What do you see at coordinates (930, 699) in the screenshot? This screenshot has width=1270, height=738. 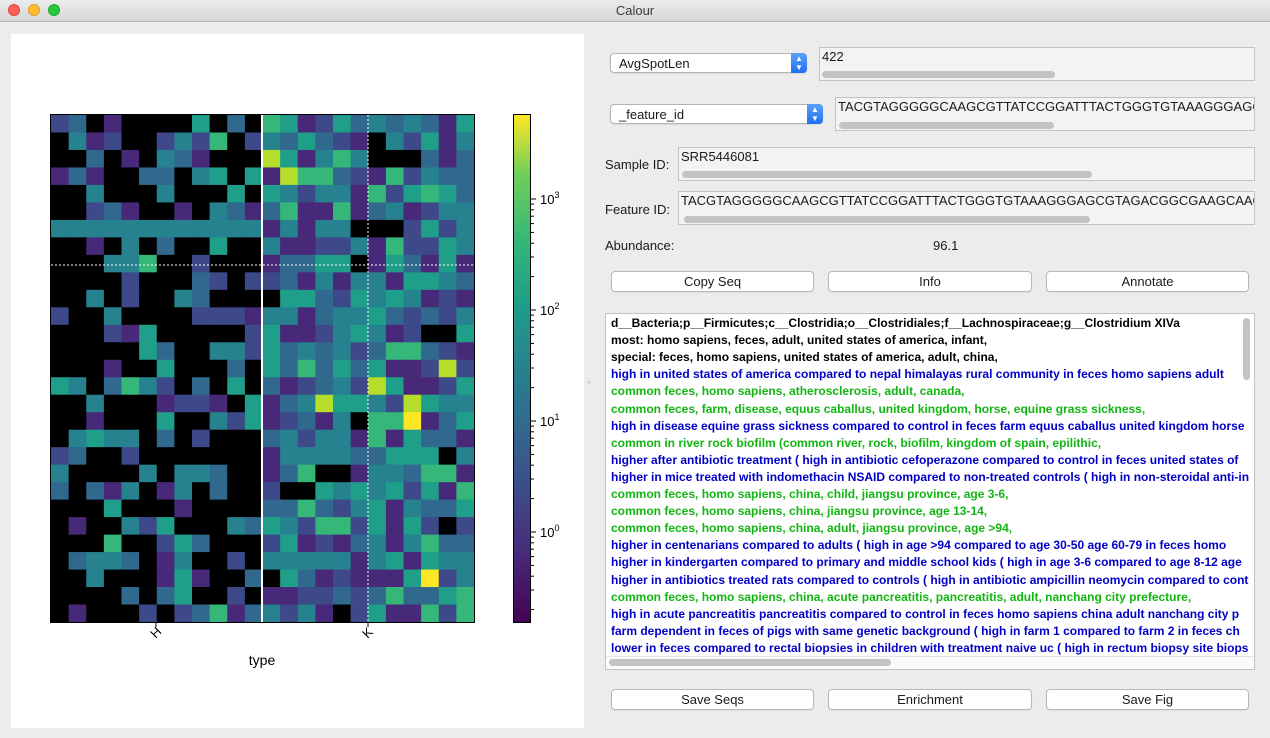 I see `enrichment-button: Enrichment` at bounding box center [930, 699].